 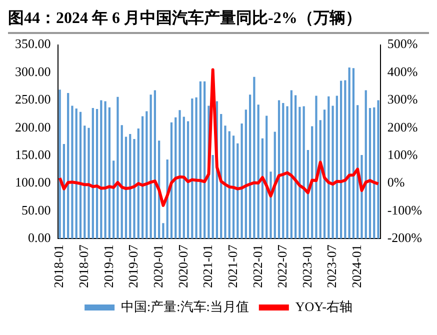 What do you see at coordinates (33, 154) in the screenshot?
I see `y-tick-label: 150.00` at bounding box center [33, 154].